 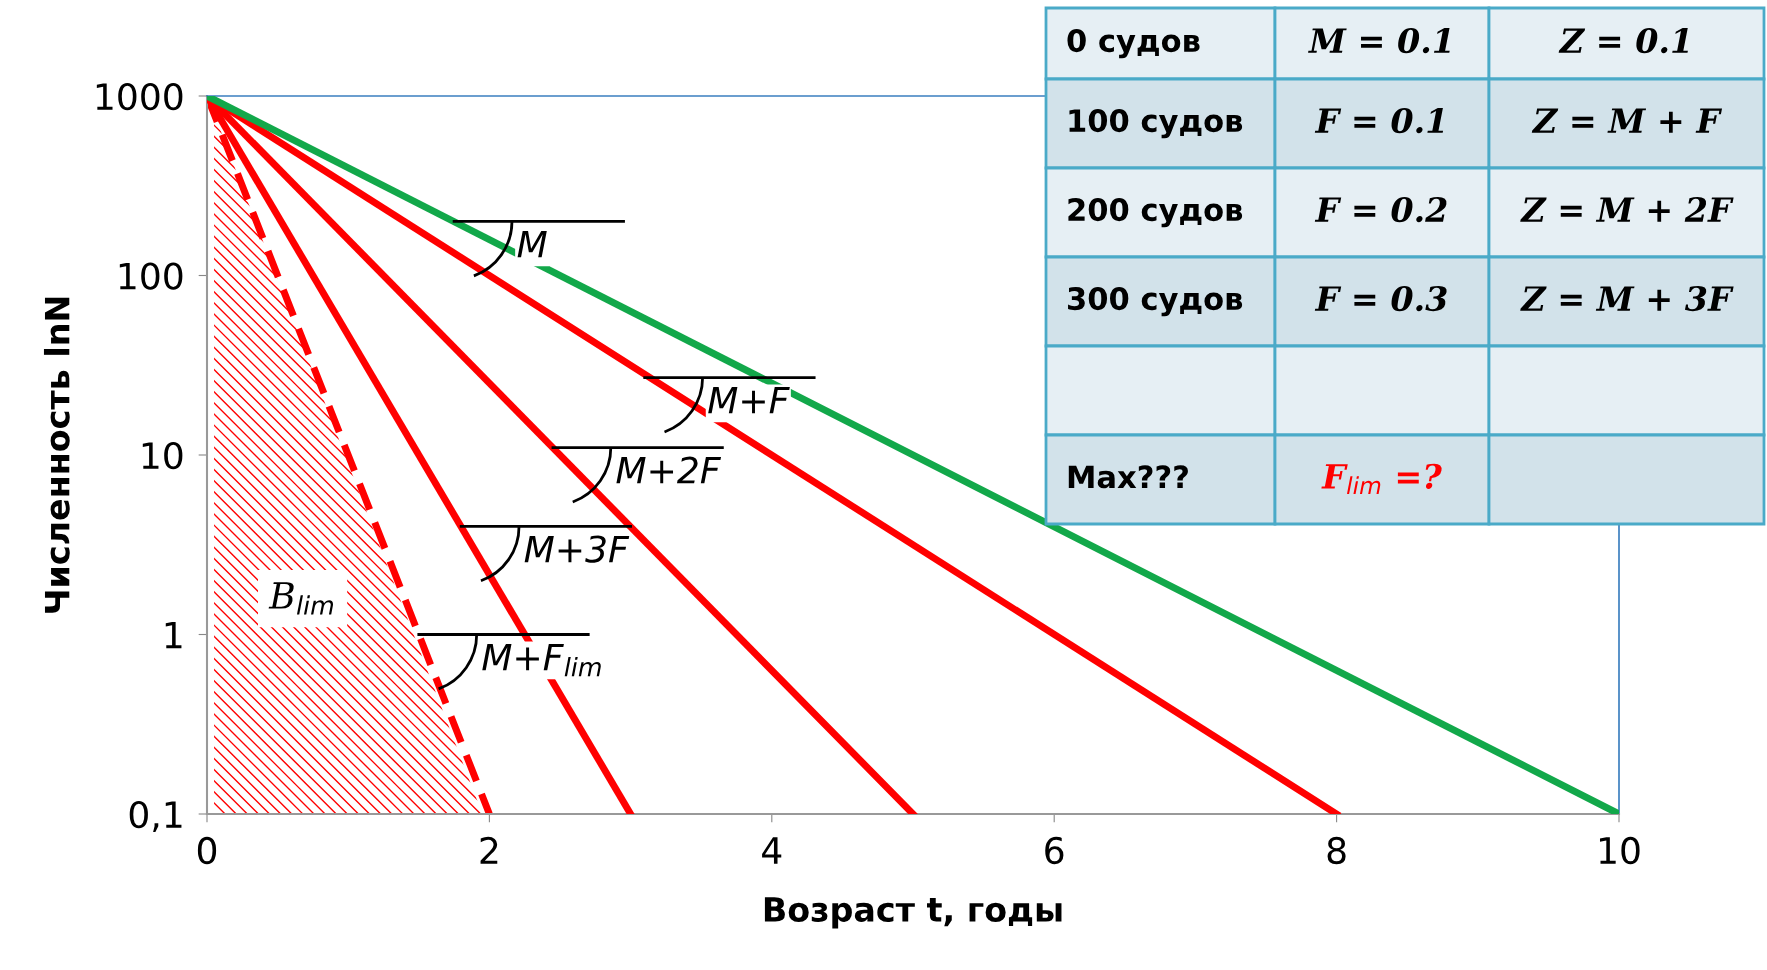 I want to click on y-tick-label: 0,1, so click(x=155, y=816).